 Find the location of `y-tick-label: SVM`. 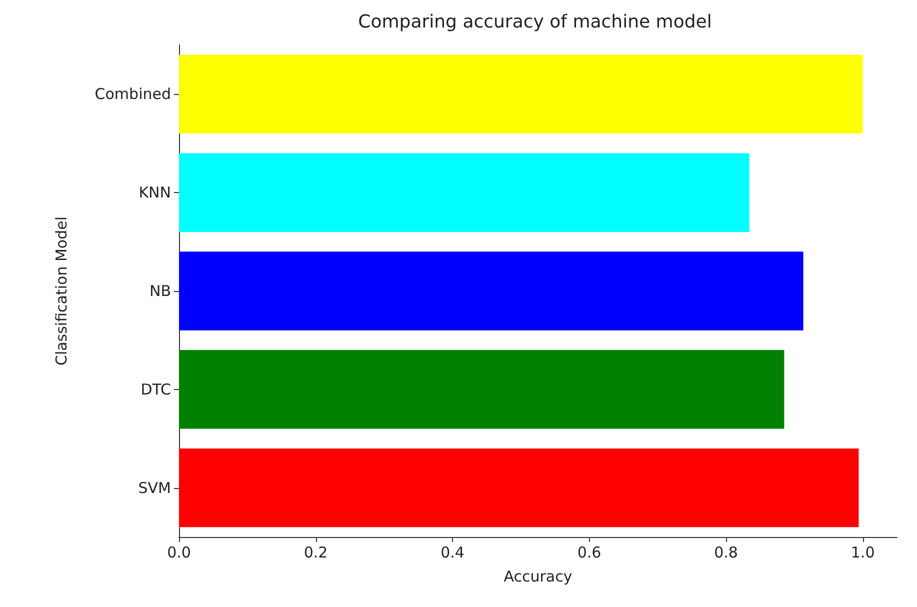

y-tick-label: SVM is located at coordinates (154, 487).